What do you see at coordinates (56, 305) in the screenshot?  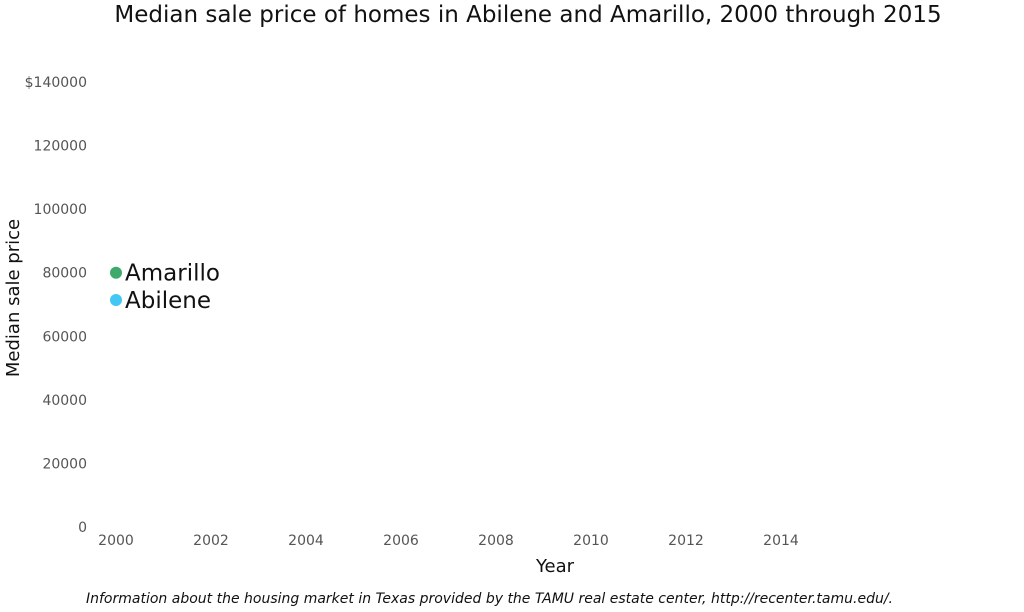 I see `y-axis: 0 20000 40000 60000 80000 100000 120000 $140000` at bounding box center [56, 305].